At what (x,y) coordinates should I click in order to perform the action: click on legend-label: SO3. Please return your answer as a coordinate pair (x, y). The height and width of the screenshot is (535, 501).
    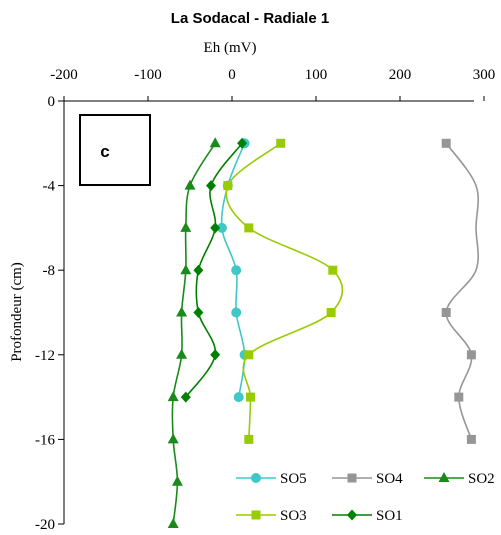
    Looking at the image, I should click on (293, 516).